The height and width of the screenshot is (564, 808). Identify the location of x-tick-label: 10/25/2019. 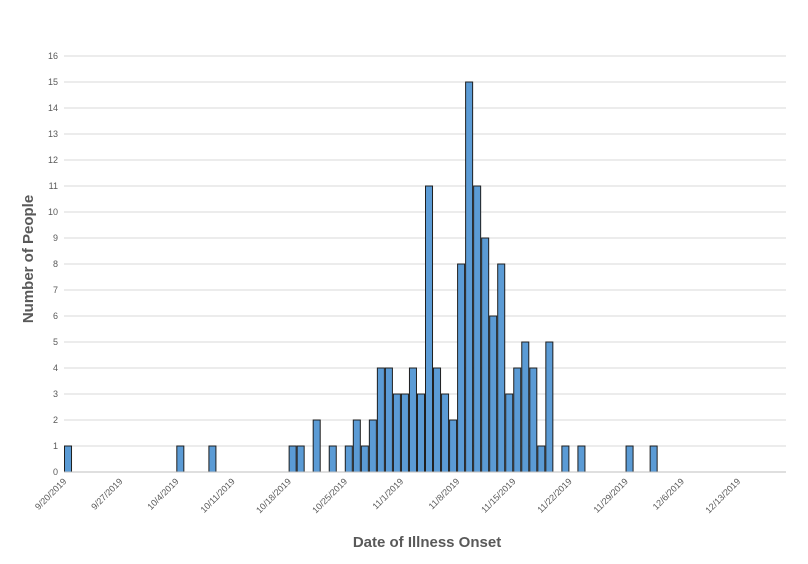
(329, 495).